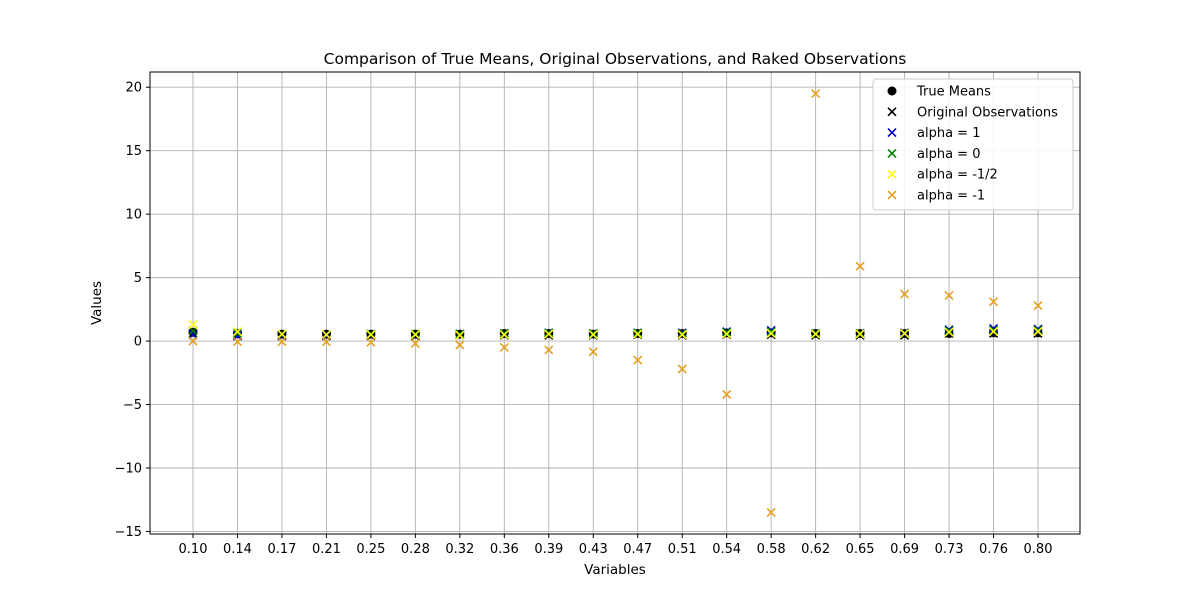  Describe the element at coordinates (548, 549) in the screenshot. I see `x-tick-label: 0.39` at that location.